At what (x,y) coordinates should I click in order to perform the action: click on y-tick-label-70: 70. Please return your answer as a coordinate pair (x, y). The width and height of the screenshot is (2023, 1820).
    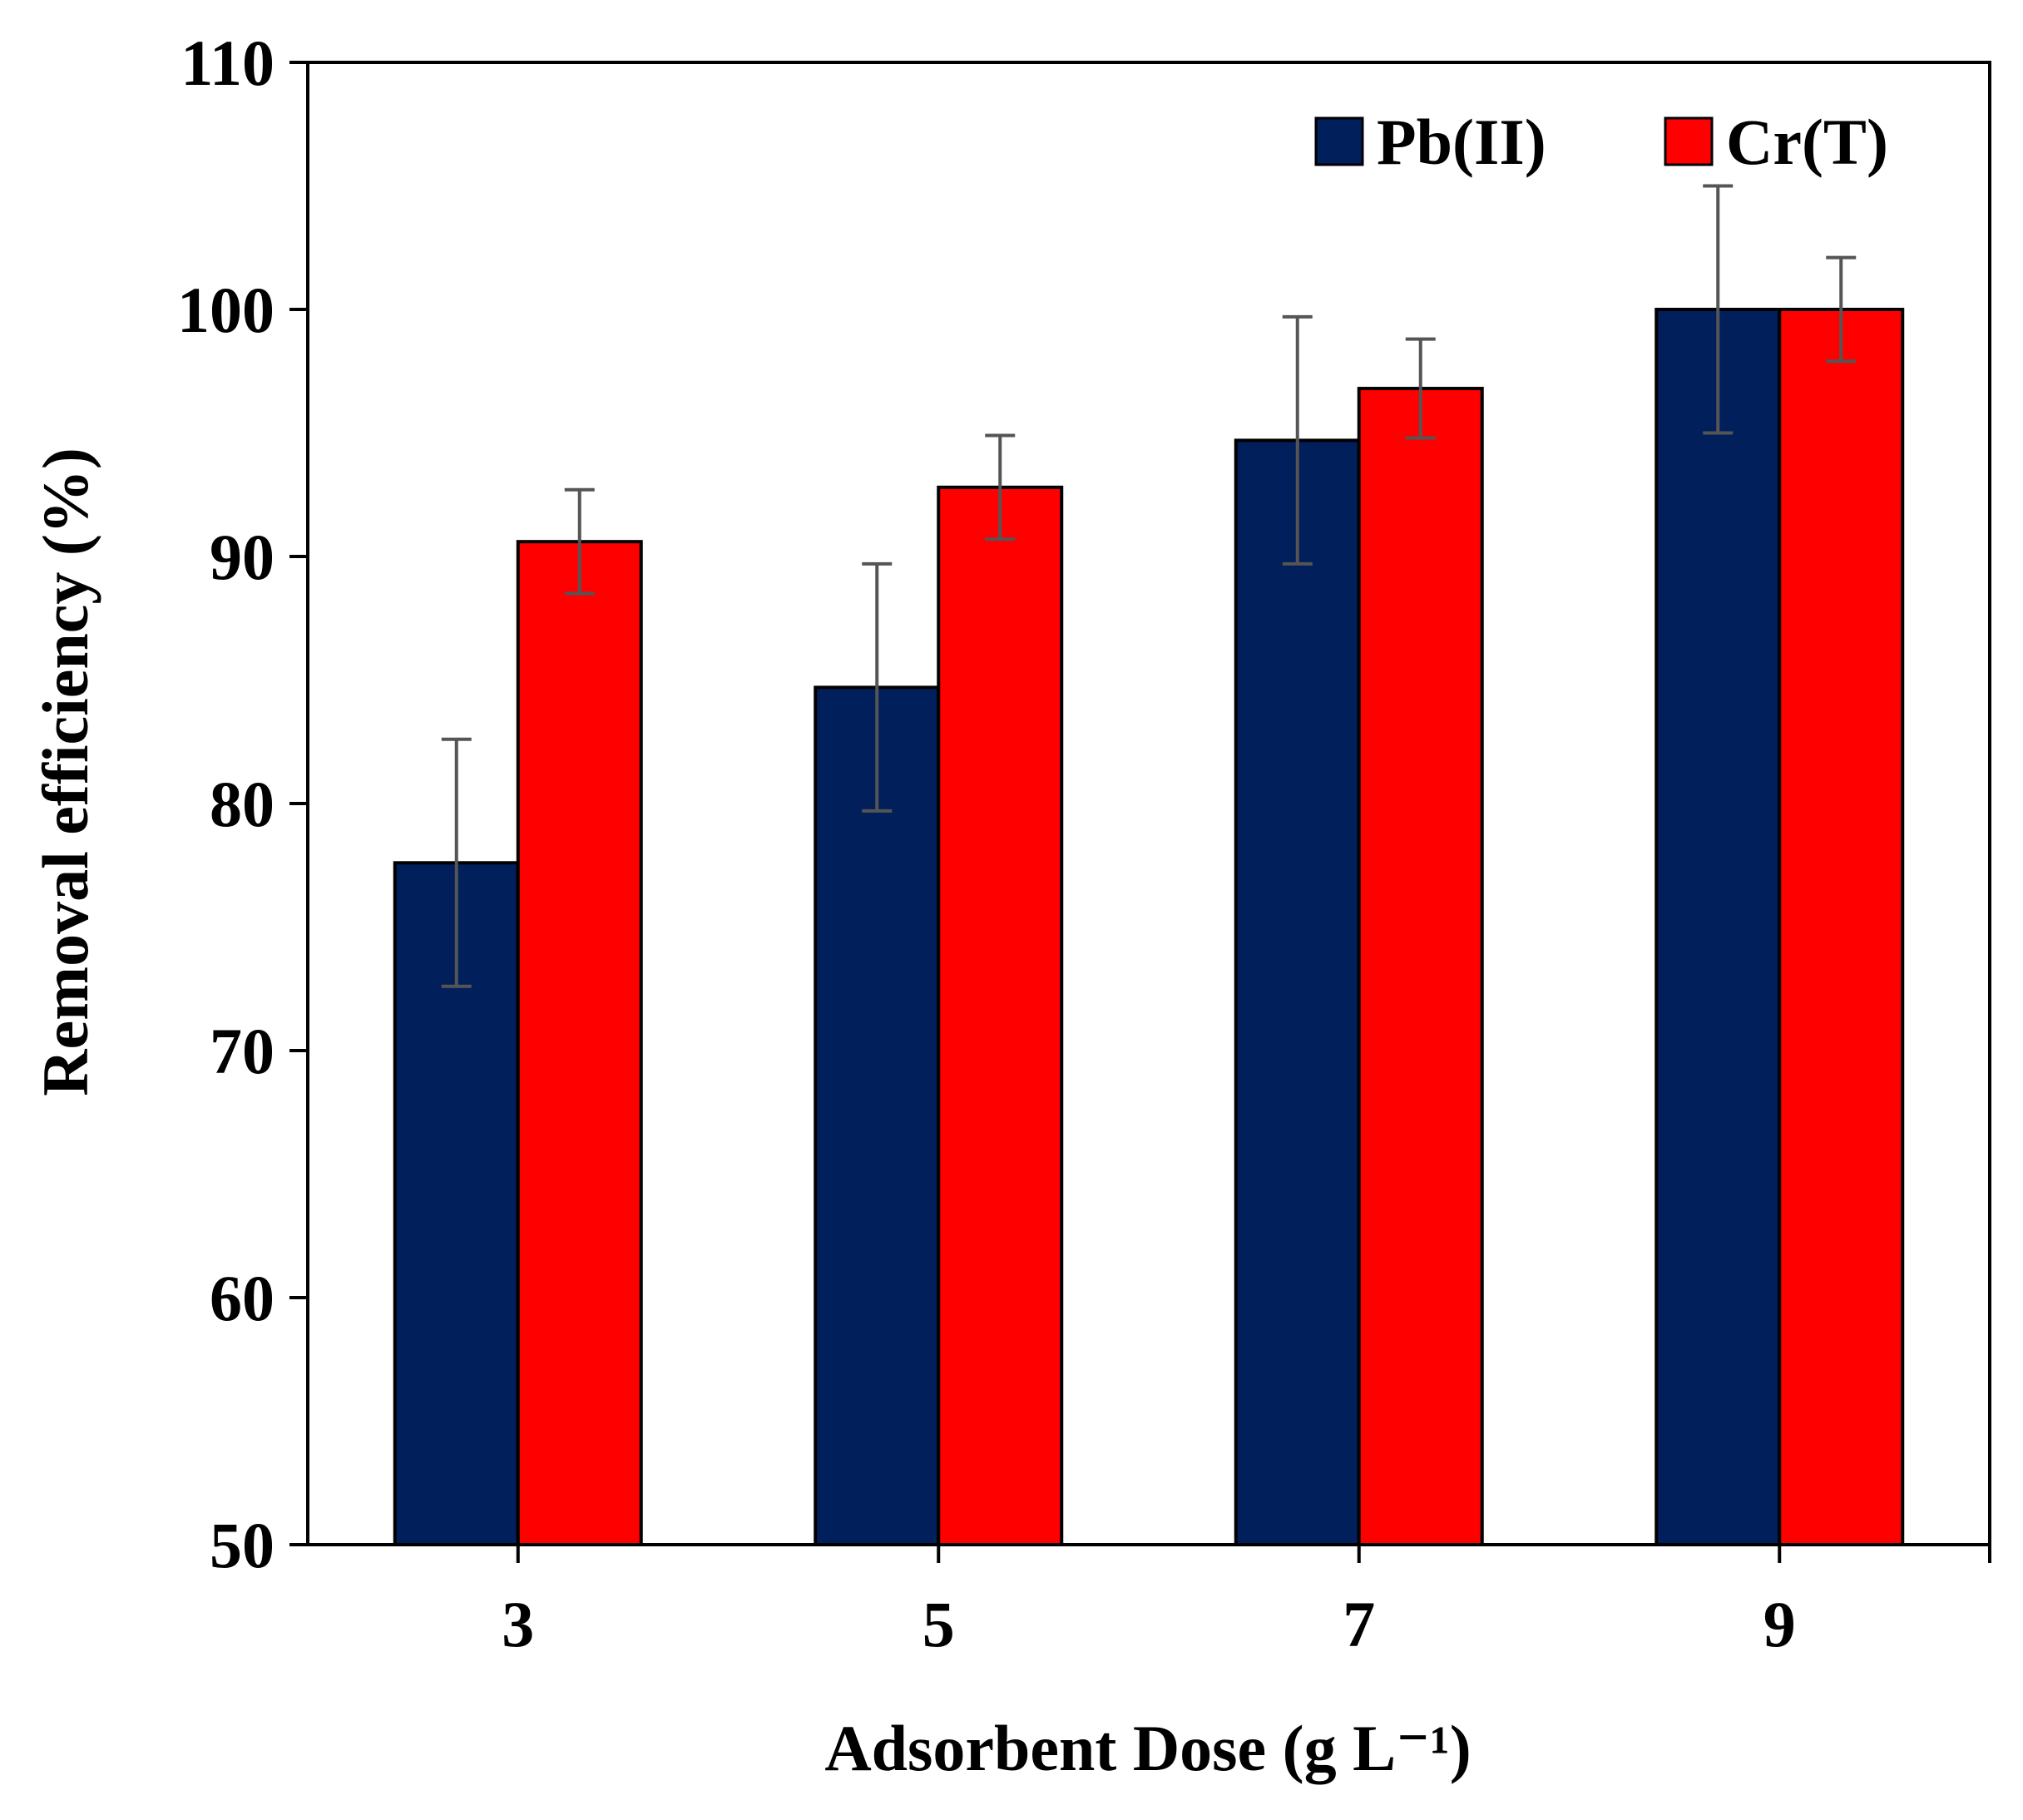
    Looking at the image, I should click on (242, 1051).